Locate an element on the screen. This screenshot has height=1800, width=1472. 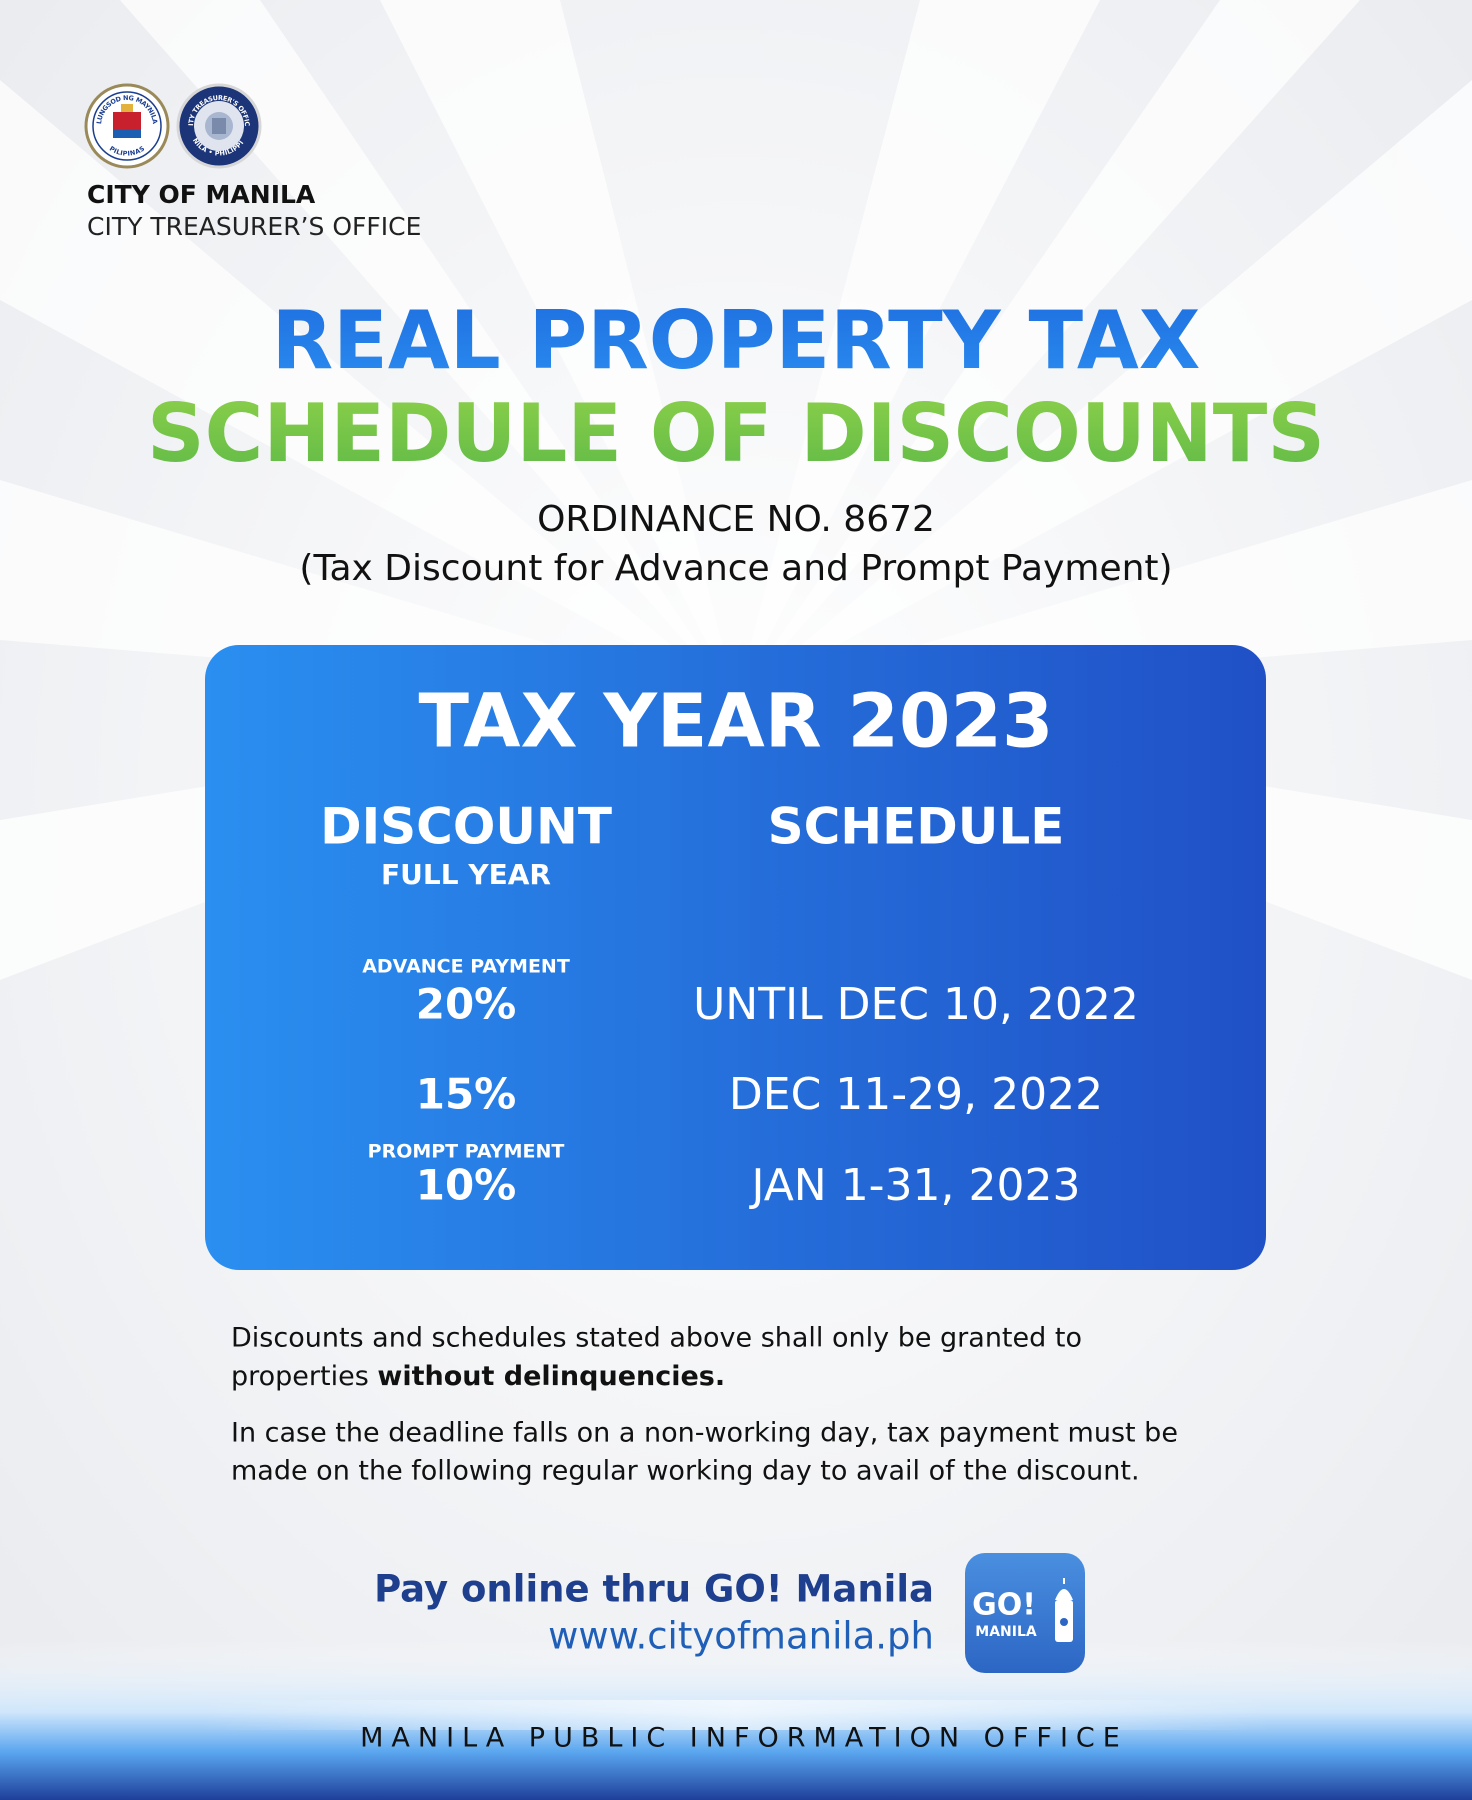
ordinance: ORDINANCE NO. 8672 is located at coordinates (736, 519).